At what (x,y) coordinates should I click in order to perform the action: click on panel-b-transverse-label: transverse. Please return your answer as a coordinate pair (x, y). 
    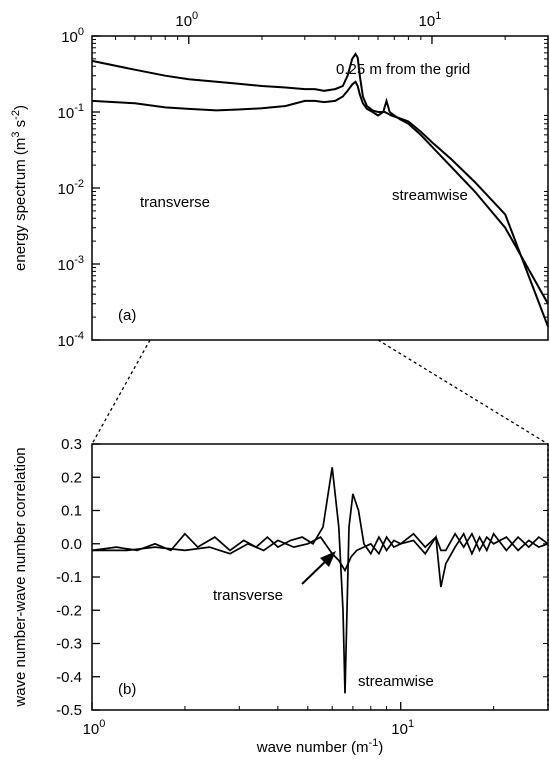
    Looking at the image, I should click on (248, 595).